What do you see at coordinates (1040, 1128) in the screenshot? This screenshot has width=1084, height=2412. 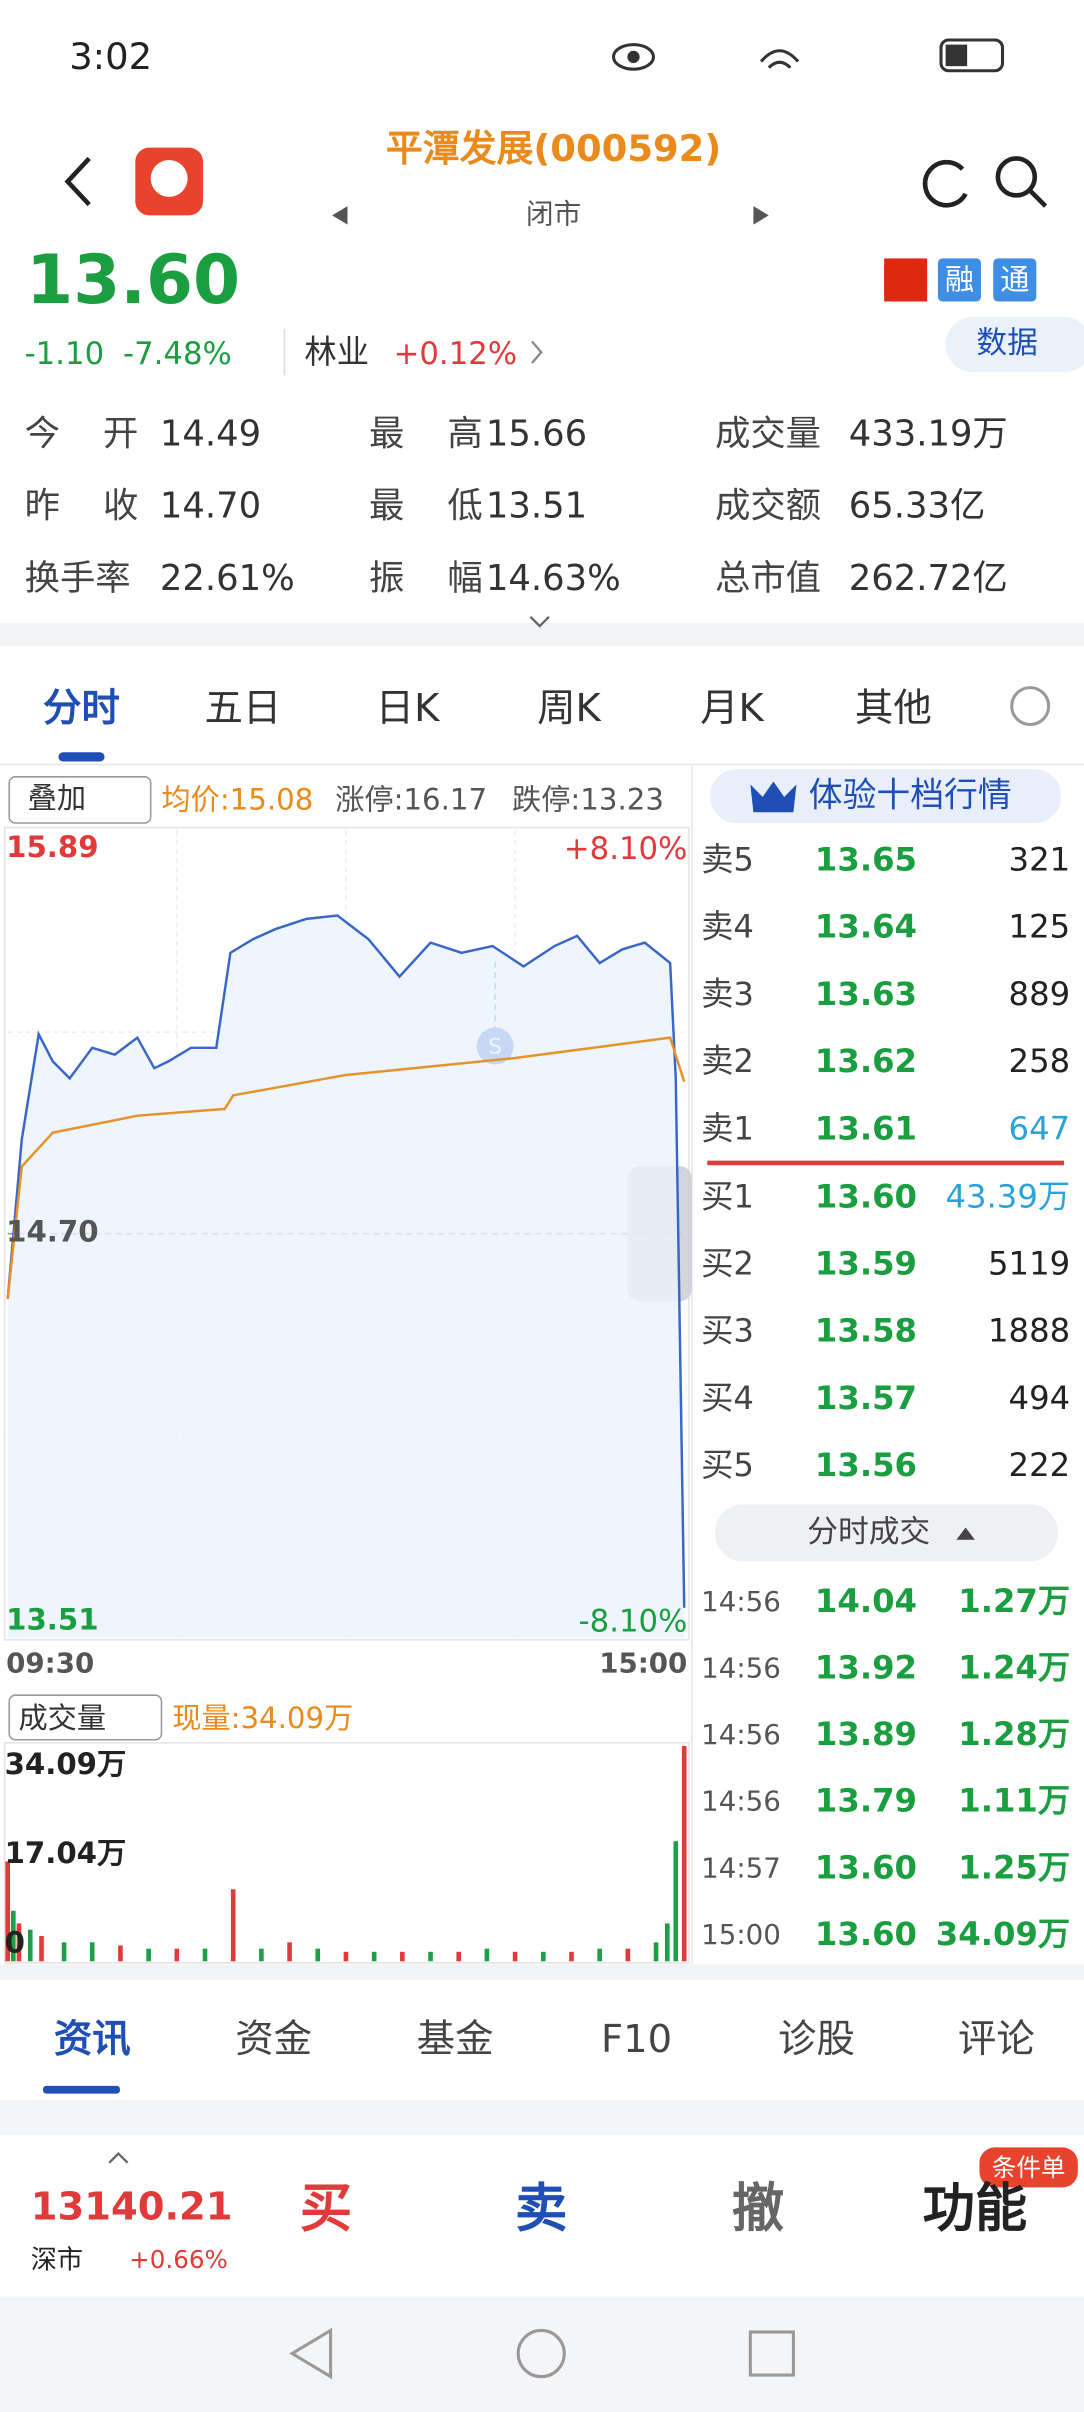 I see `book-volume: 647` at bounding box center [1040, 1128].